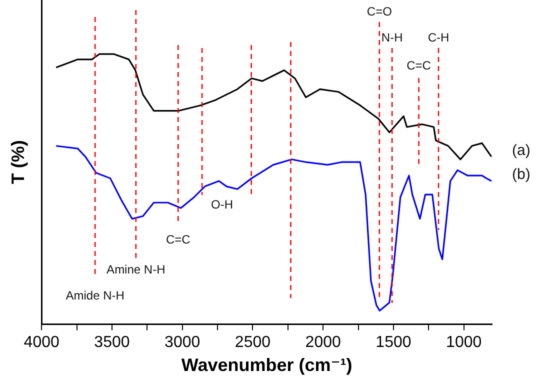  What do you see at coordinates (18, 162) in the screenshot?
I see `y-axis-title: T (%)` at bounding box center [18, 162].